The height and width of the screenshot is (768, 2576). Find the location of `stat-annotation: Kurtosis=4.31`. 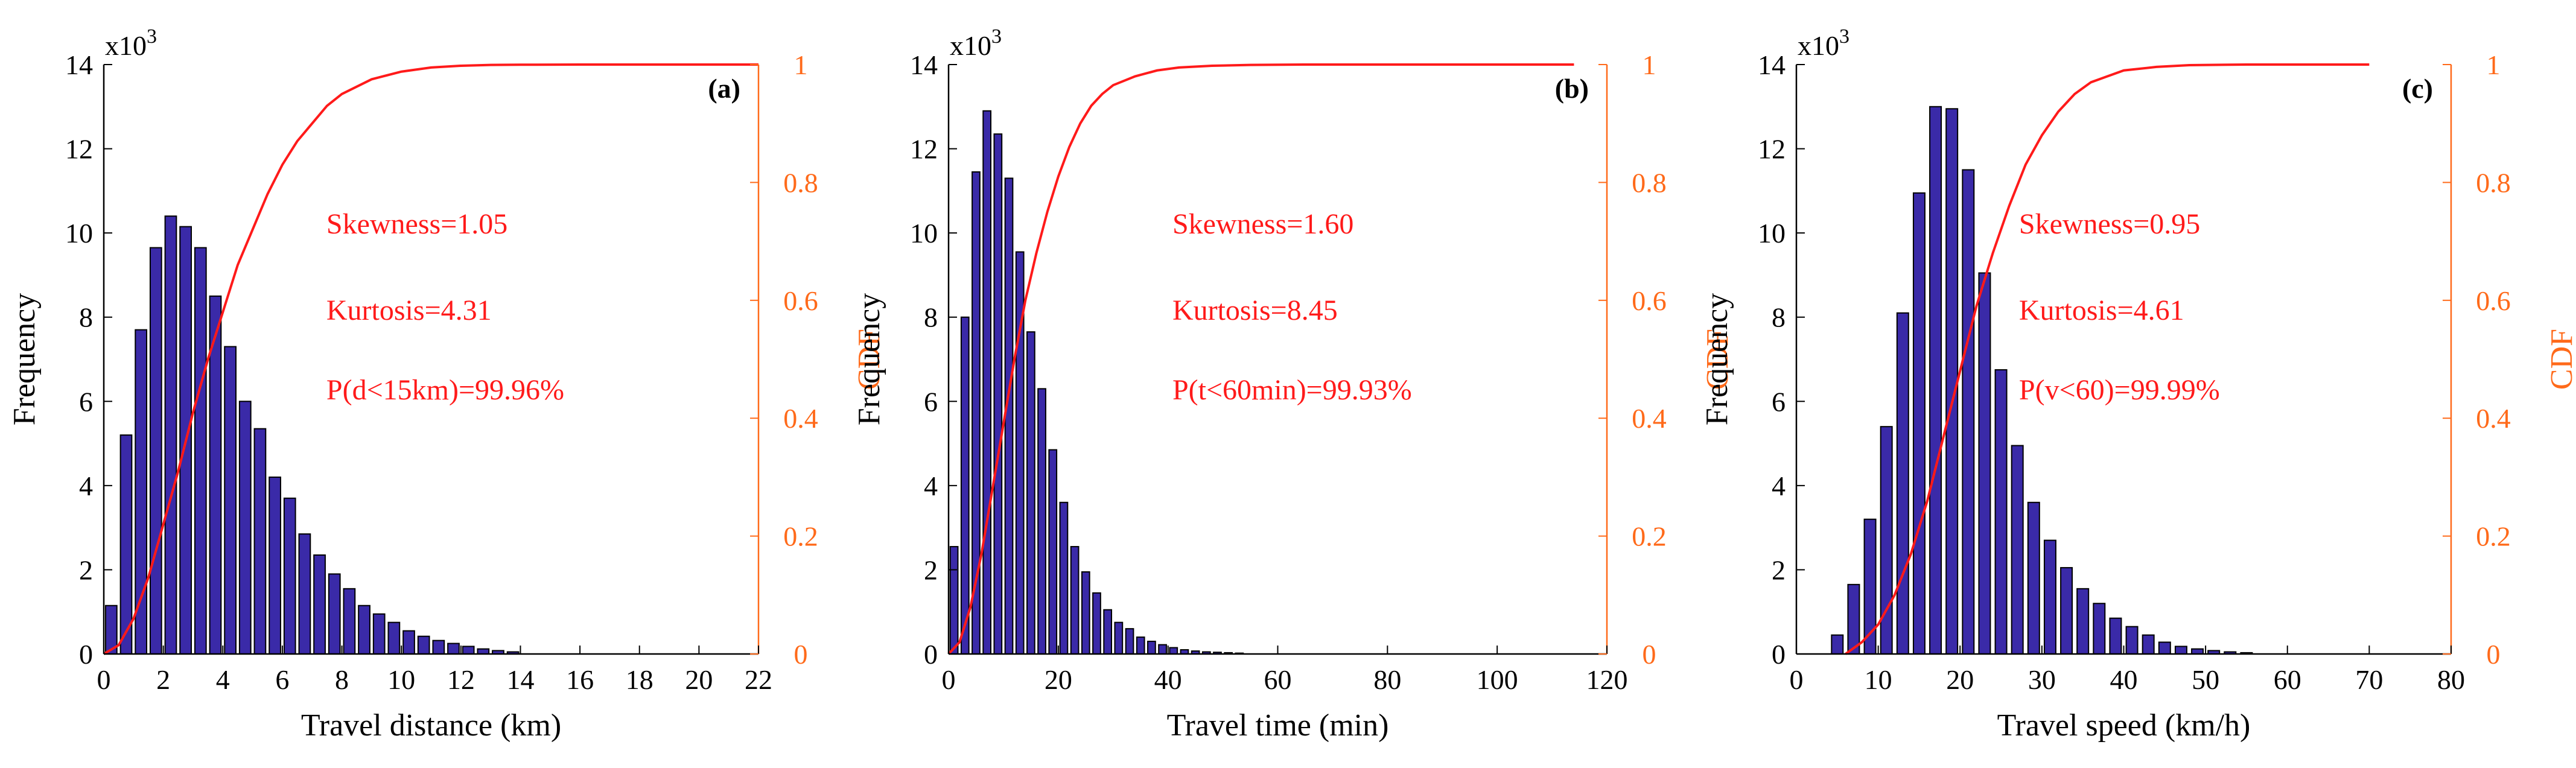

stat-annotation: Kurtosis=4.31 is located at coordinates (409, 310).